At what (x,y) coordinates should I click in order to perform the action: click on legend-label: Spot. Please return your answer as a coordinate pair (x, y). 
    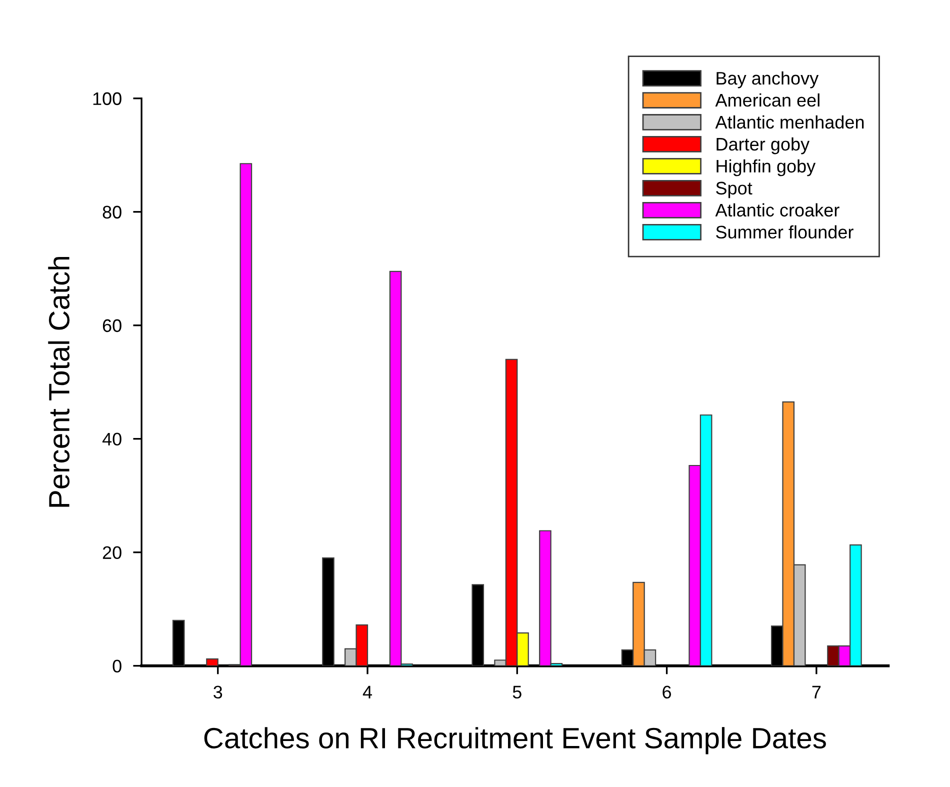
    Looking at the image, I should click on (734, 190).